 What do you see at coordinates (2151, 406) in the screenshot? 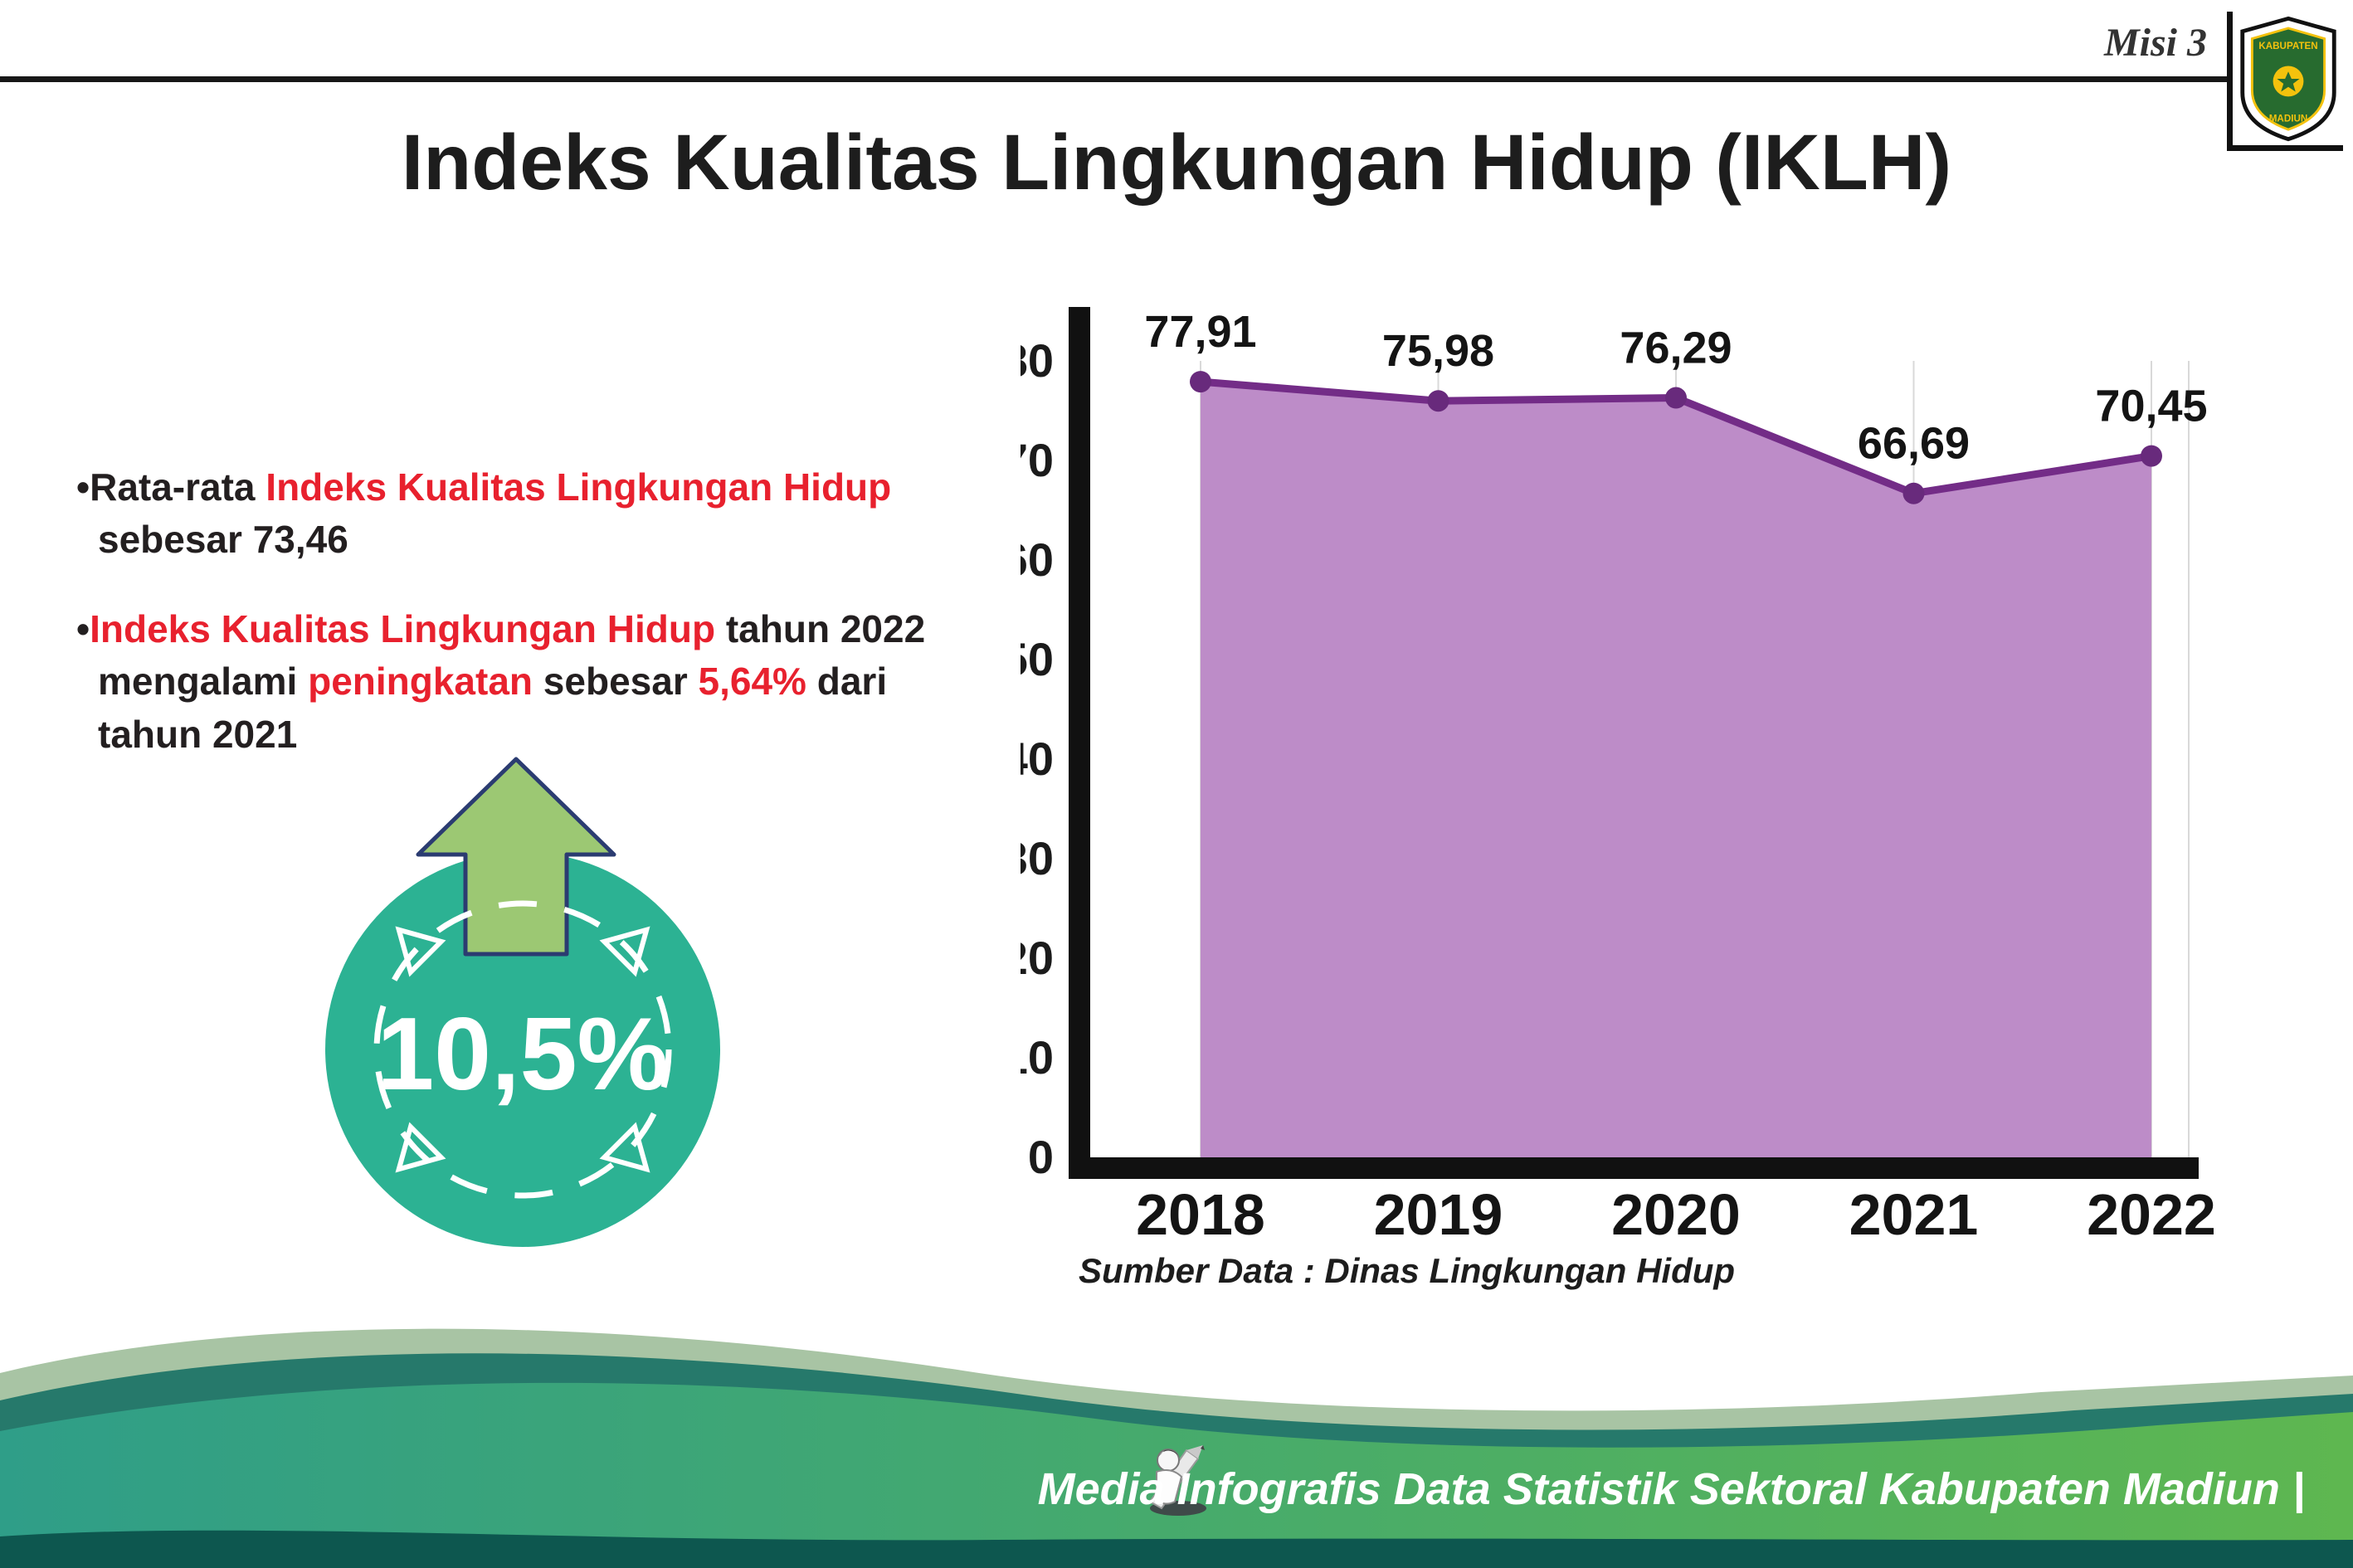
I see `value-label: 70,45` at bounding box center [2151, 406].